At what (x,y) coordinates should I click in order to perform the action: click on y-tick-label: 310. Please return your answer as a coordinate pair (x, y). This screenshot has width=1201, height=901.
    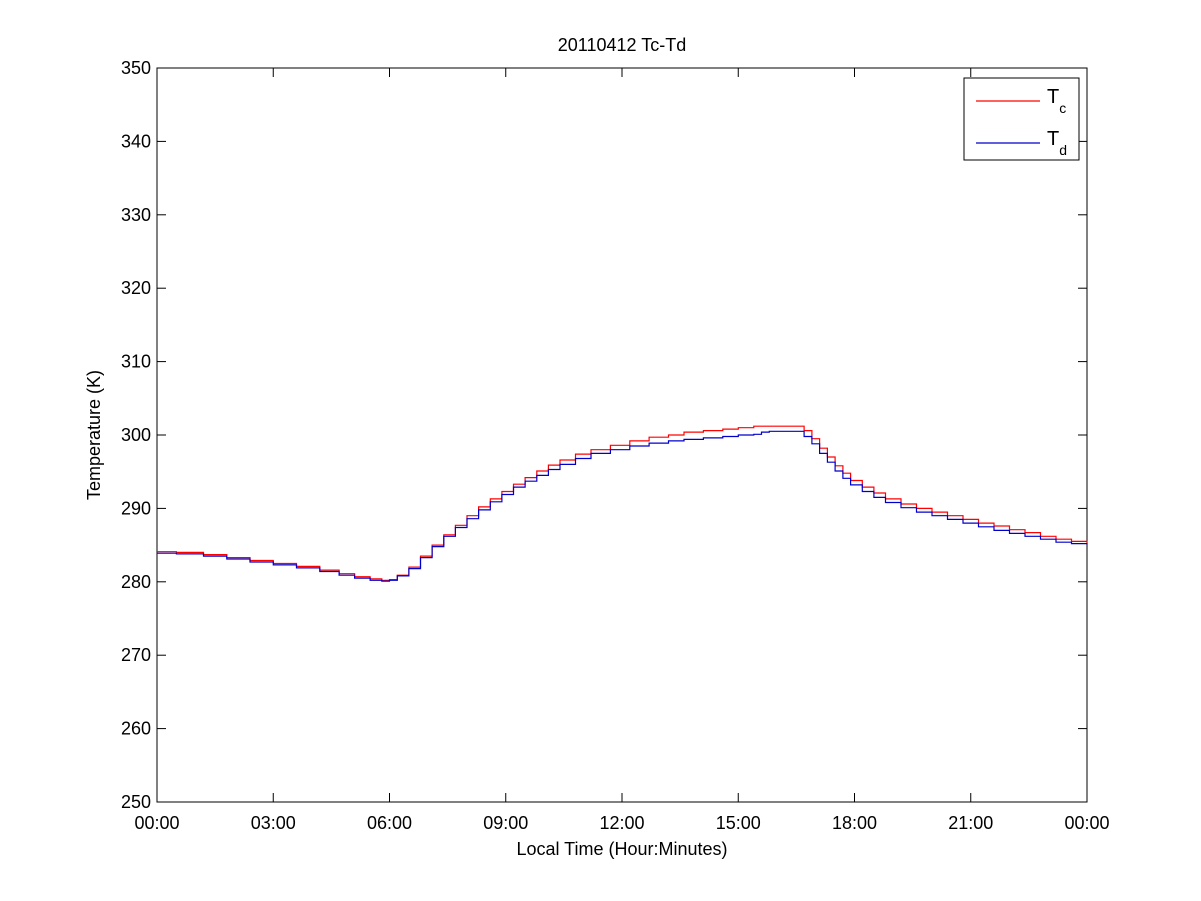
    Looking at the image, I should click on (136, 362).